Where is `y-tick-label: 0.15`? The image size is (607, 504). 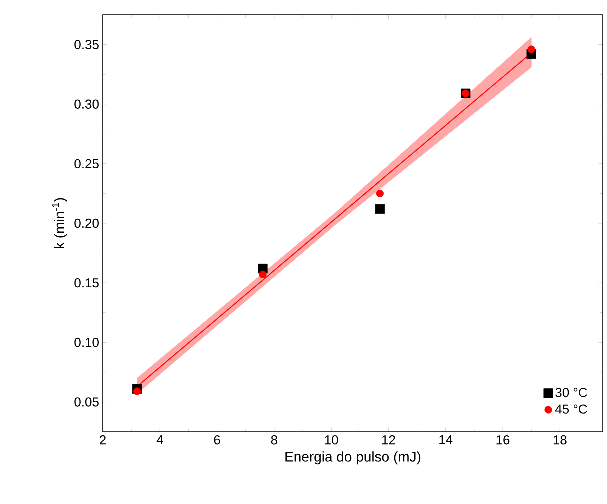
y-tick-label: 0.15 is located at coordinates (86, 283).